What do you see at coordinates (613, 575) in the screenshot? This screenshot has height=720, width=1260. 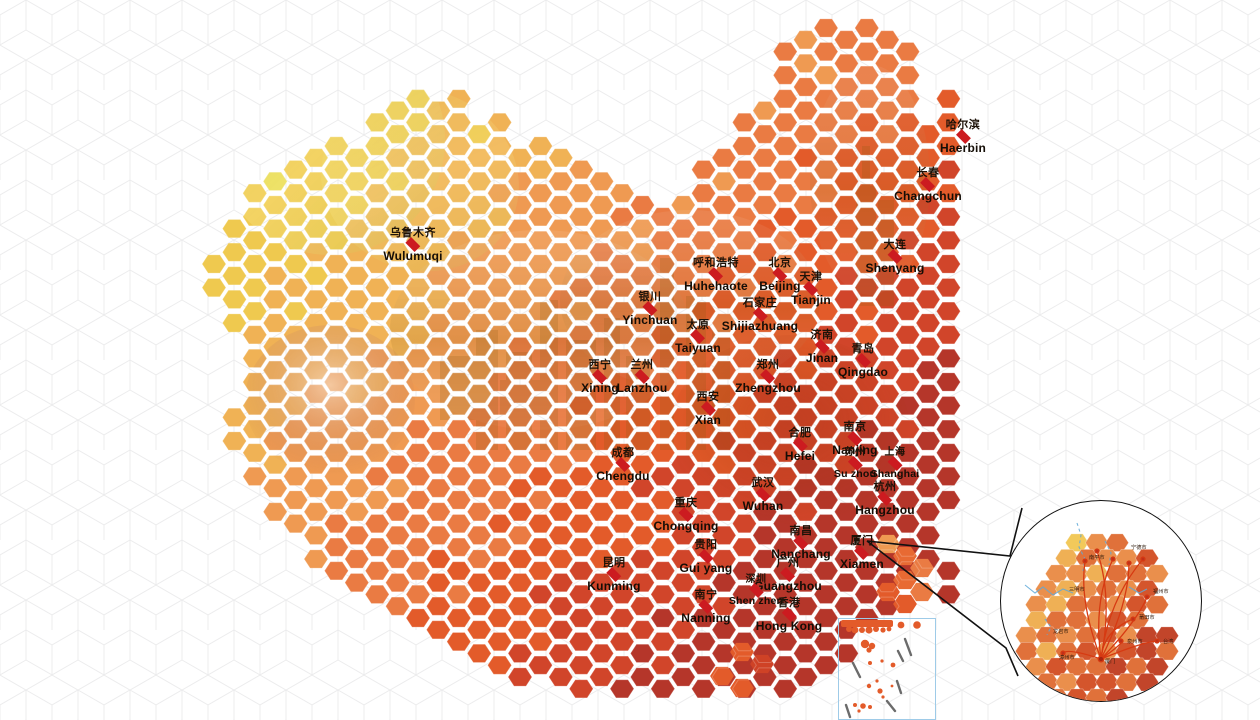 I see `city-label-kunming: 昆明 Kunming` at bounding box center [613, 575].